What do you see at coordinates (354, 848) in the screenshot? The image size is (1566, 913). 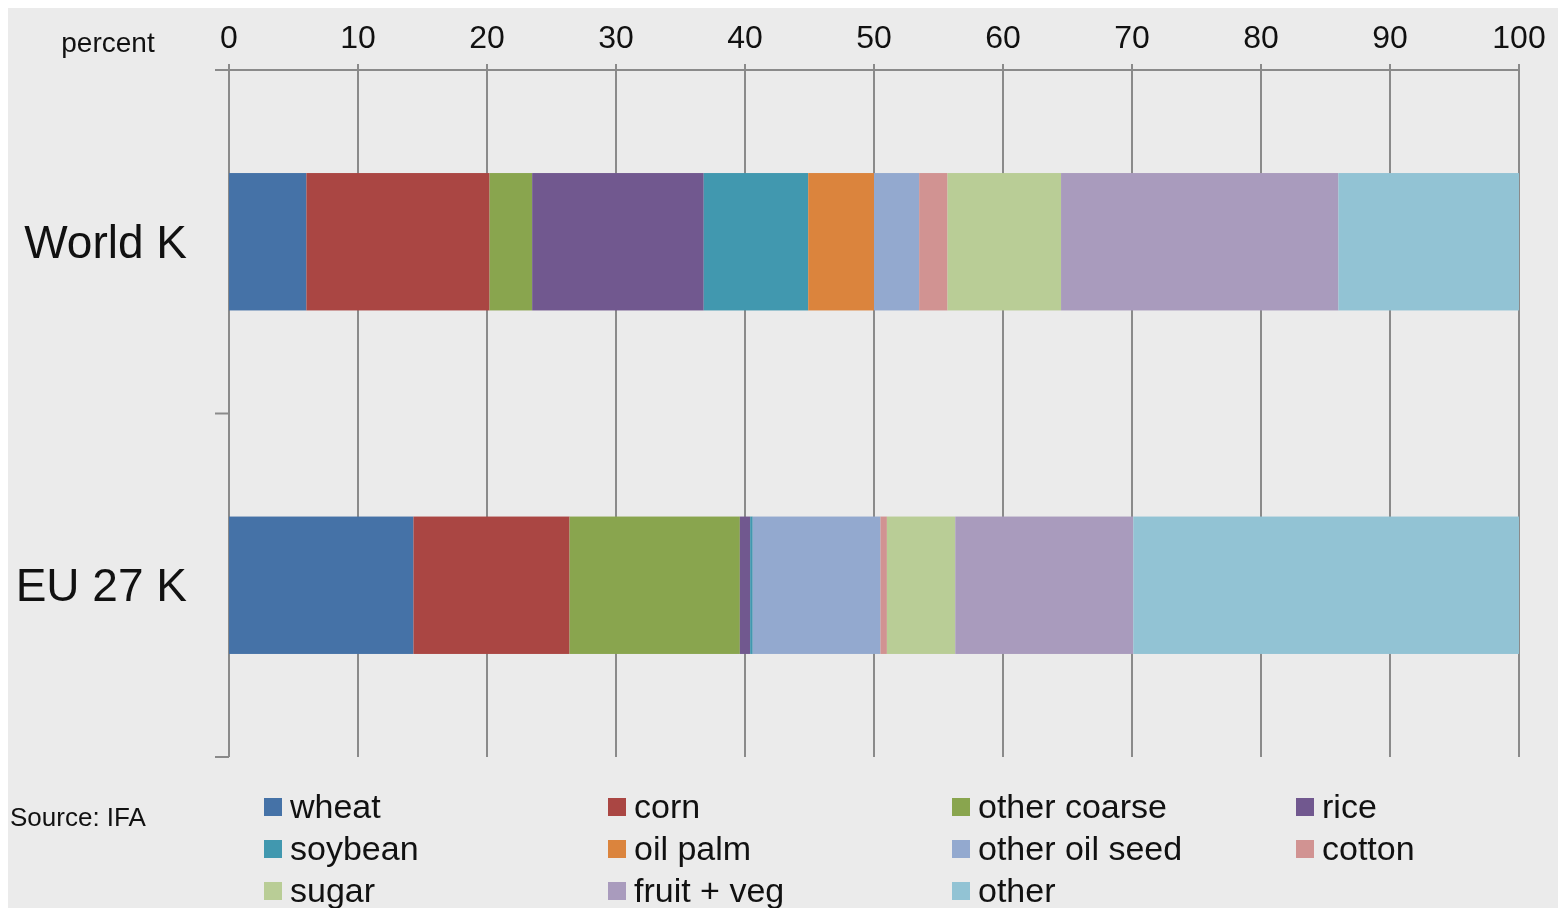 I see `legend-label: soybean` at bounding box center [354, 848].